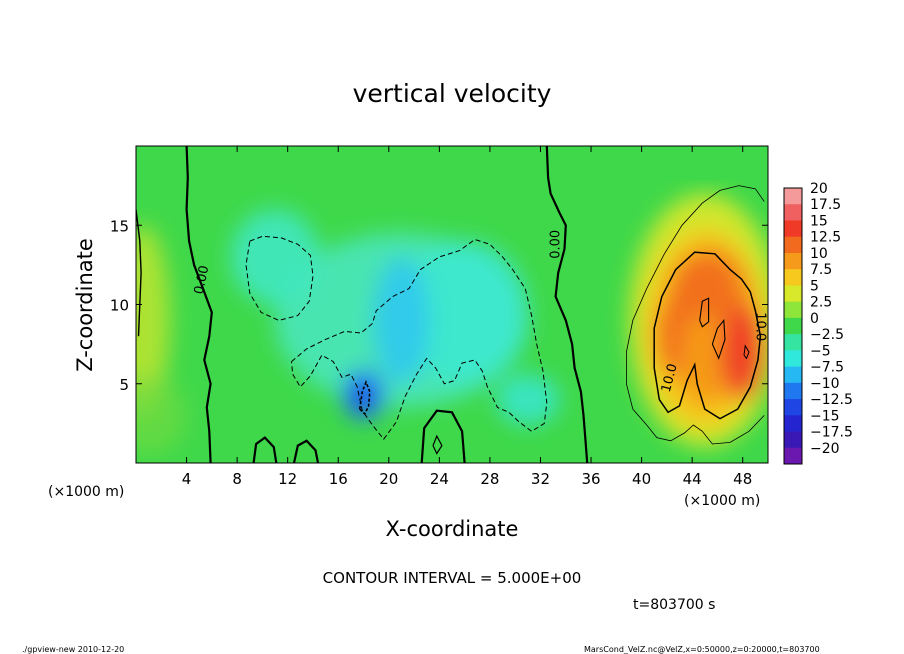  What do you see at coordinates (819, 221) in the screenshot?
I see `colorbar-label: 15` at bounding box center [819, 221].